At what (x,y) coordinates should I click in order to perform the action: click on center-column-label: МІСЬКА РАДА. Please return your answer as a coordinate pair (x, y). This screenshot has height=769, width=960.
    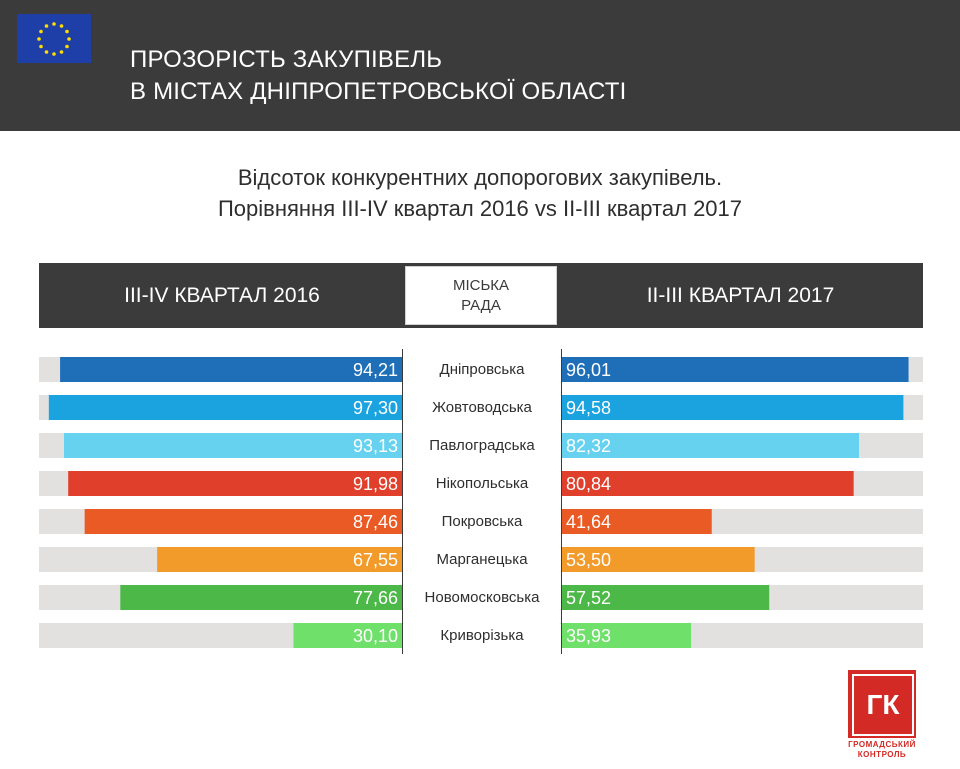
    Looking at the image, I should click on (481, 295).